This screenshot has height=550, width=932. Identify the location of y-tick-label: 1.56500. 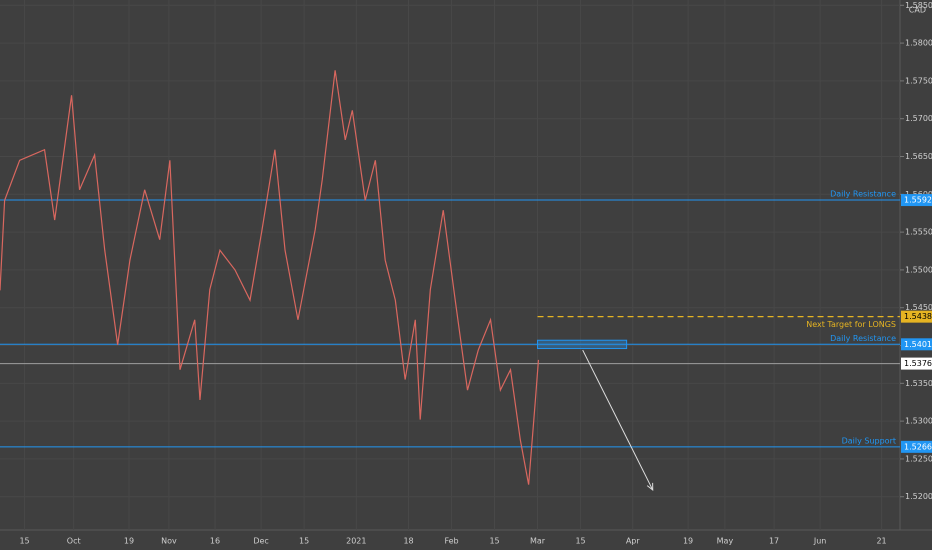
(918, 156).